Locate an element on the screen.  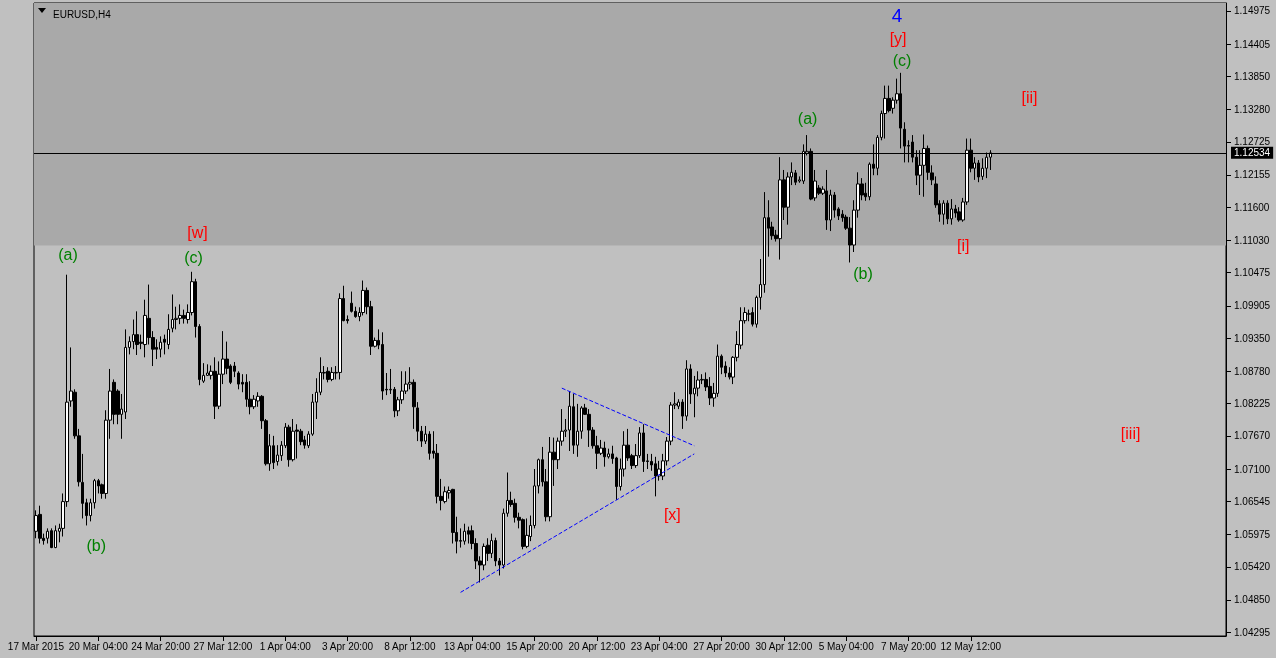
y-tick-label: 1.14975 is located at coordinates (1252, 11).